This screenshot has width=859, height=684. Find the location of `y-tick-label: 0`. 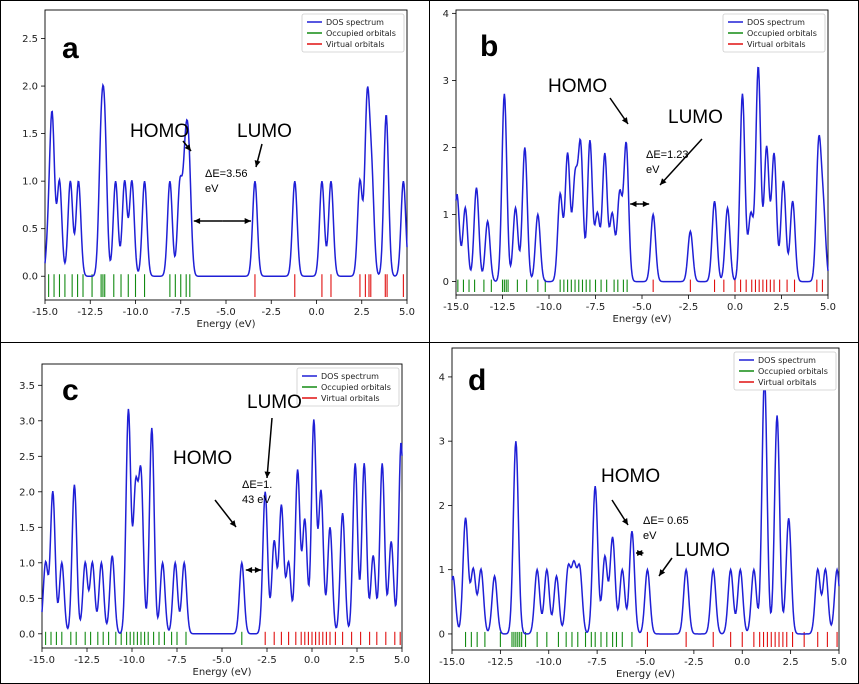

y-tick-label: 0 is located at coordinates (446, 282).